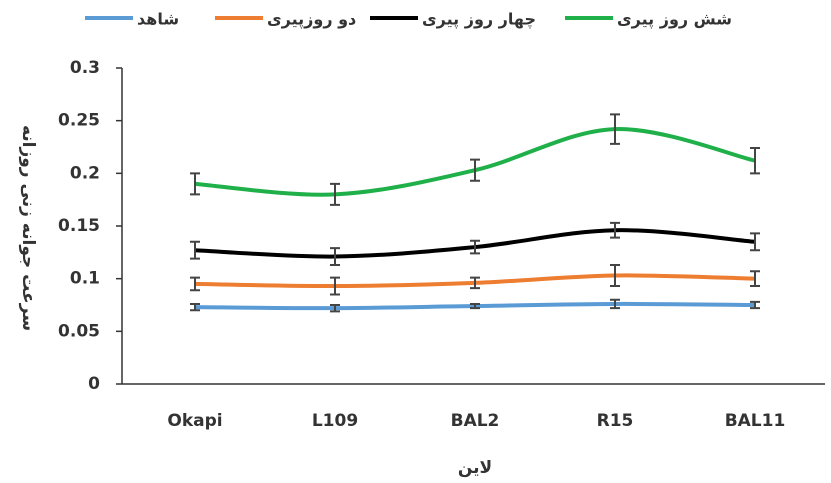  I want to click on y-axis-title: سرعت جوانه زنی روزانه, so click(28, 228).